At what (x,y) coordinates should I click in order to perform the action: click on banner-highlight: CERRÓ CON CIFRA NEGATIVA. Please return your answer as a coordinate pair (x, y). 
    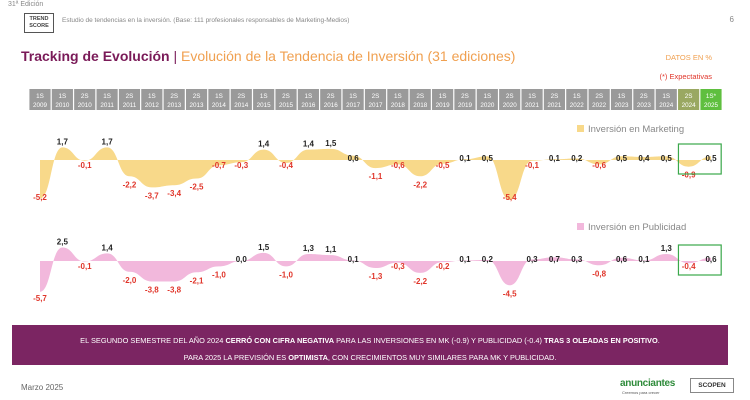
    Looking at the image, I should click on (280, 340).